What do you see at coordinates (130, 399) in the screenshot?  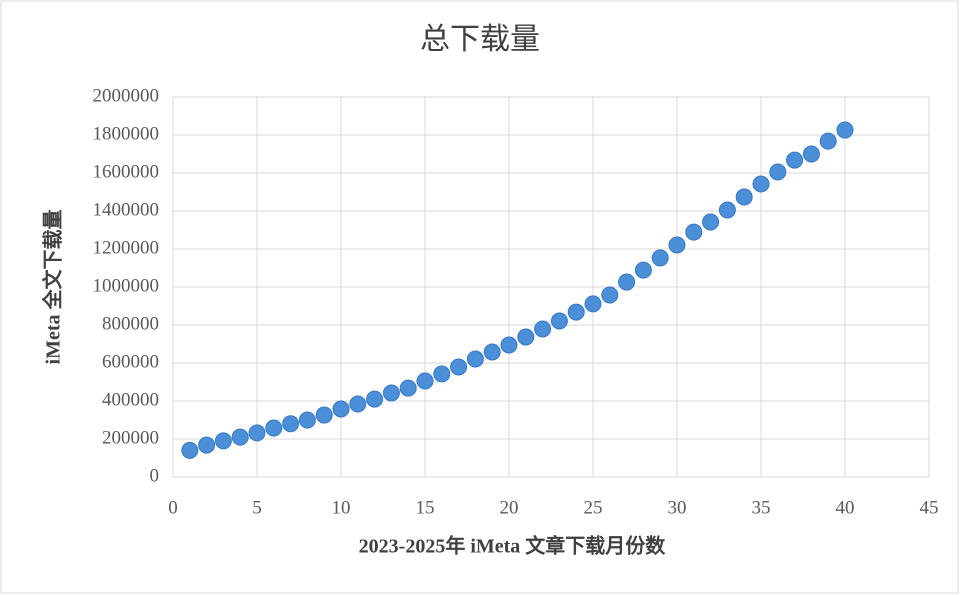 I see `y-tick-label: 400000` at bounding box center [130, 399].